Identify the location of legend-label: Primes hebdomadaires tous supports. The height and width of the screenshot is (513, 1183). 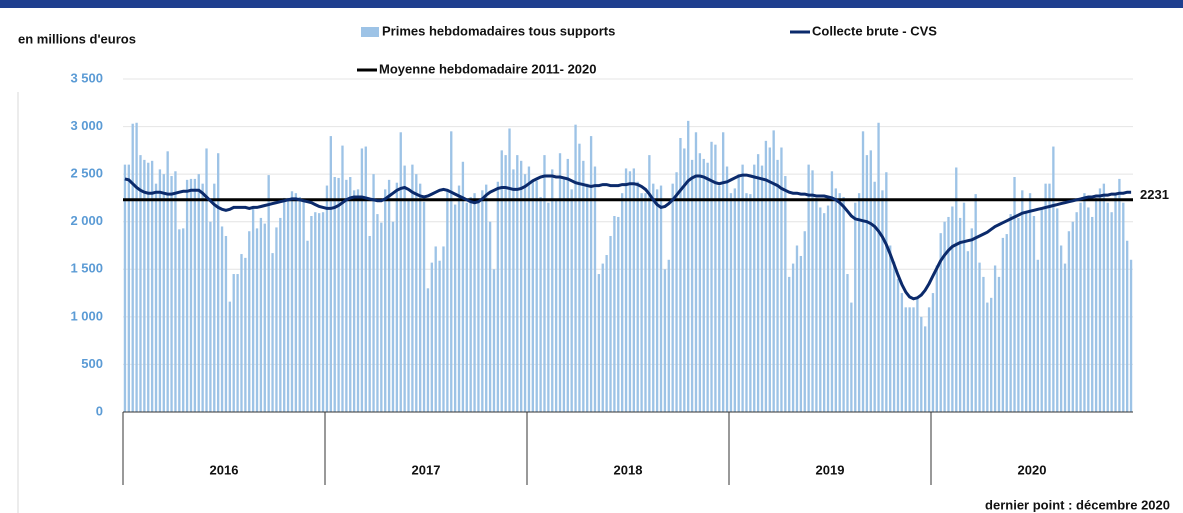
(498, 30).